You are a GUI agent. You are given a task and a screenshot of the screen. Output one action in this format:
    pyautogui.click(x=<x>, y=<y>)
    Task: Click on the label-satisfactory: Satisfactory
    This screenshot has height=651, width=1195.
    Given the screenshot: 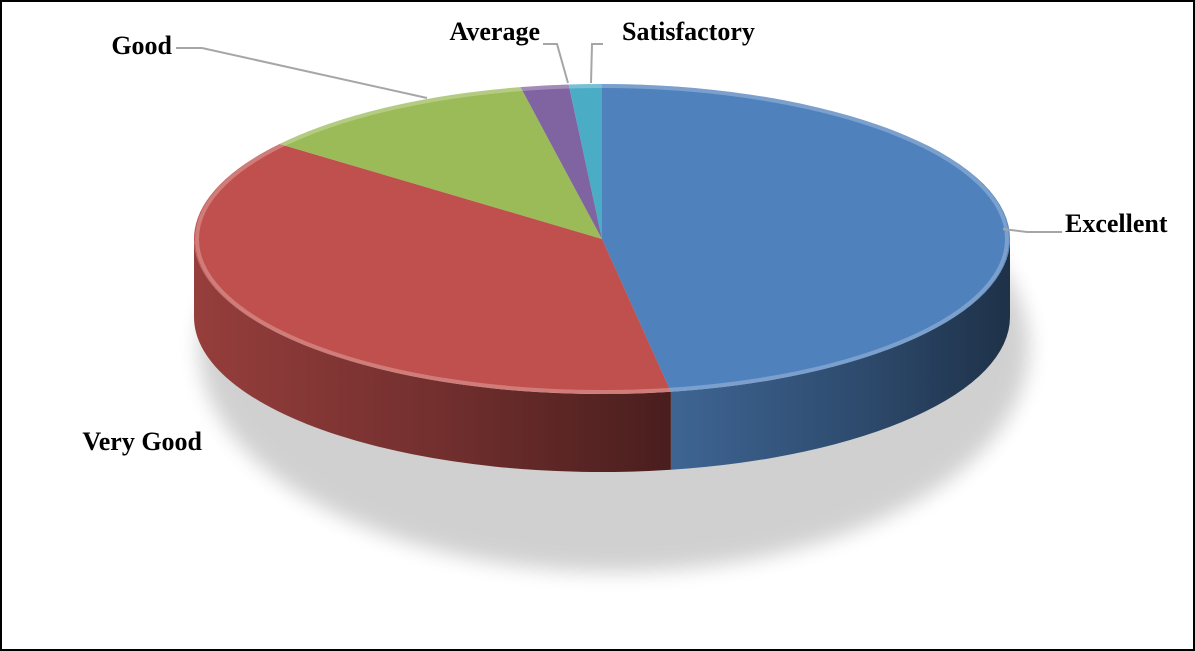 What is the action you would take?
    pyautogui.click(x=688, y=31)
    